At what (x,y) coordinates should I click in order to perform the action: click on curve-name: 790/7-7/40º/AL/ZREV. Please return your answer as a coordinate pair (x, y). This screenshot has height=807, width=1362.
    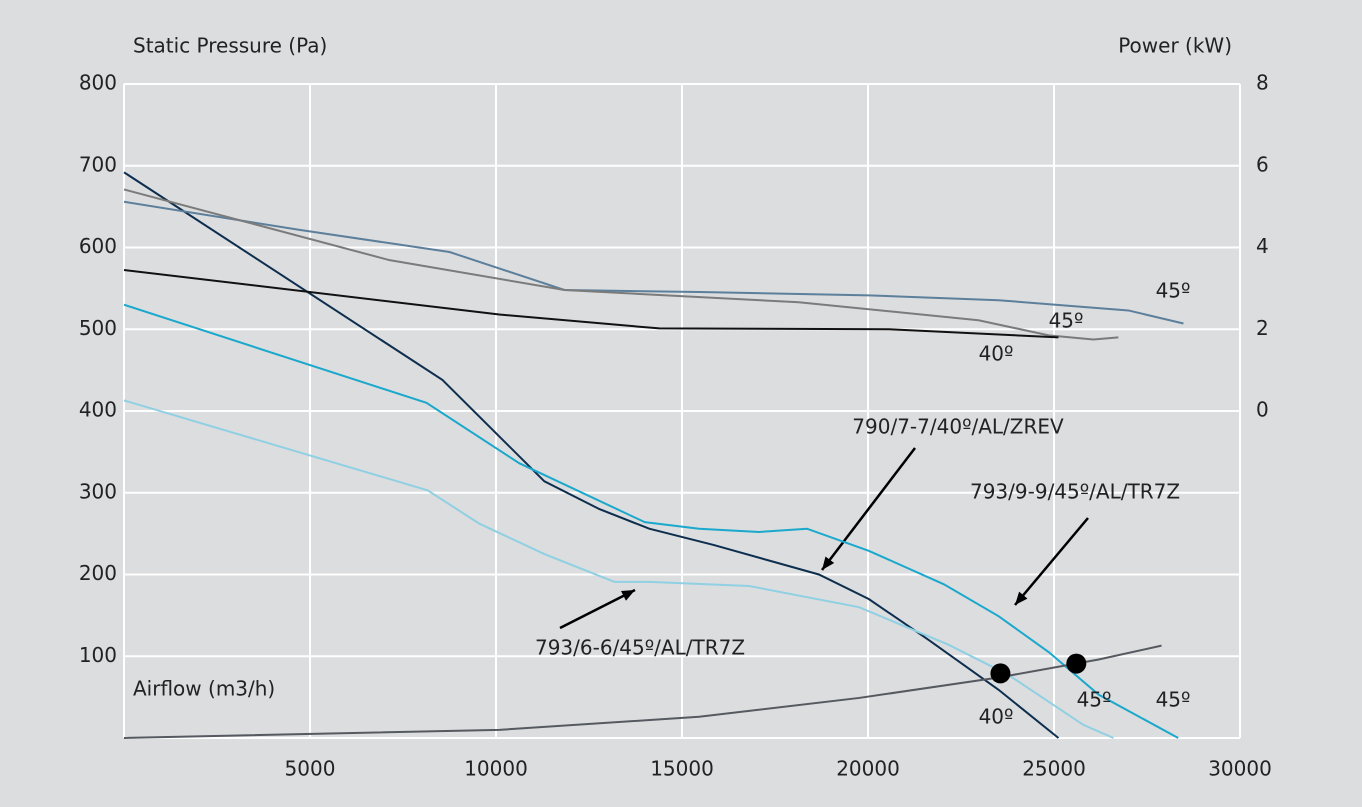
    Looking at the image, I should click on (958, 427).